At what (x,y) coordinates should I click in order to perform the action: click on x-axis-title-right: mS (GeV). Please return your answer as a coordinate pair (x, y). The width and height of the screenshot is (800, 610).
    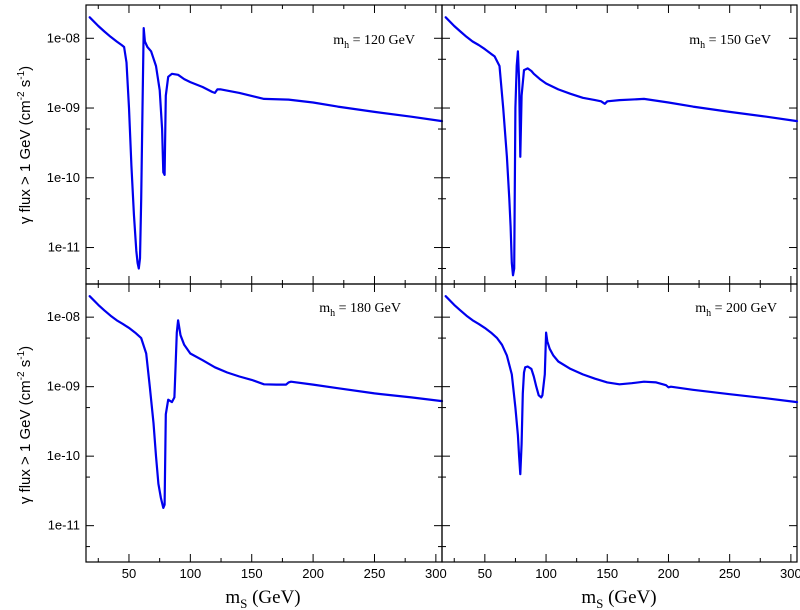
    Looking at the image, I should click on (618, 598).